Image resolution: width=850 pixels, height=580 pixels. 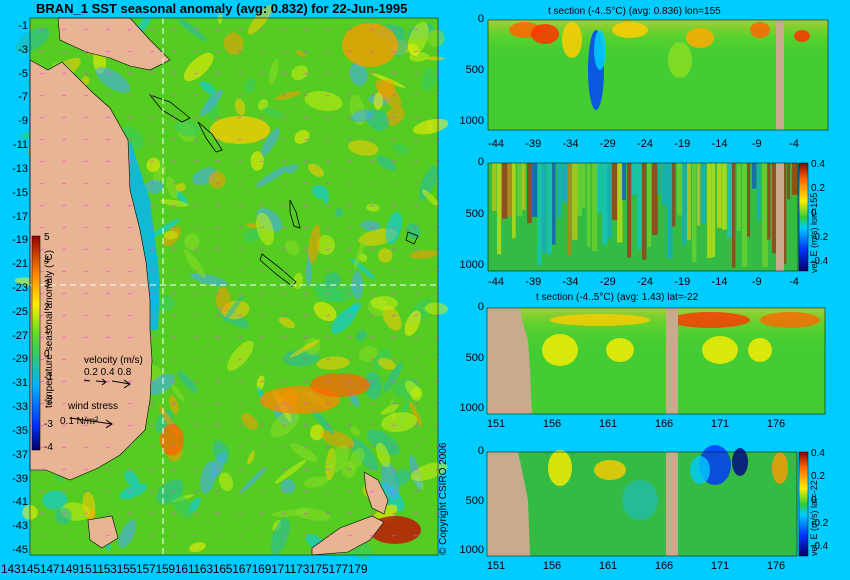 I want to click on map-y-tick: -15, so click(x=20, y=192).